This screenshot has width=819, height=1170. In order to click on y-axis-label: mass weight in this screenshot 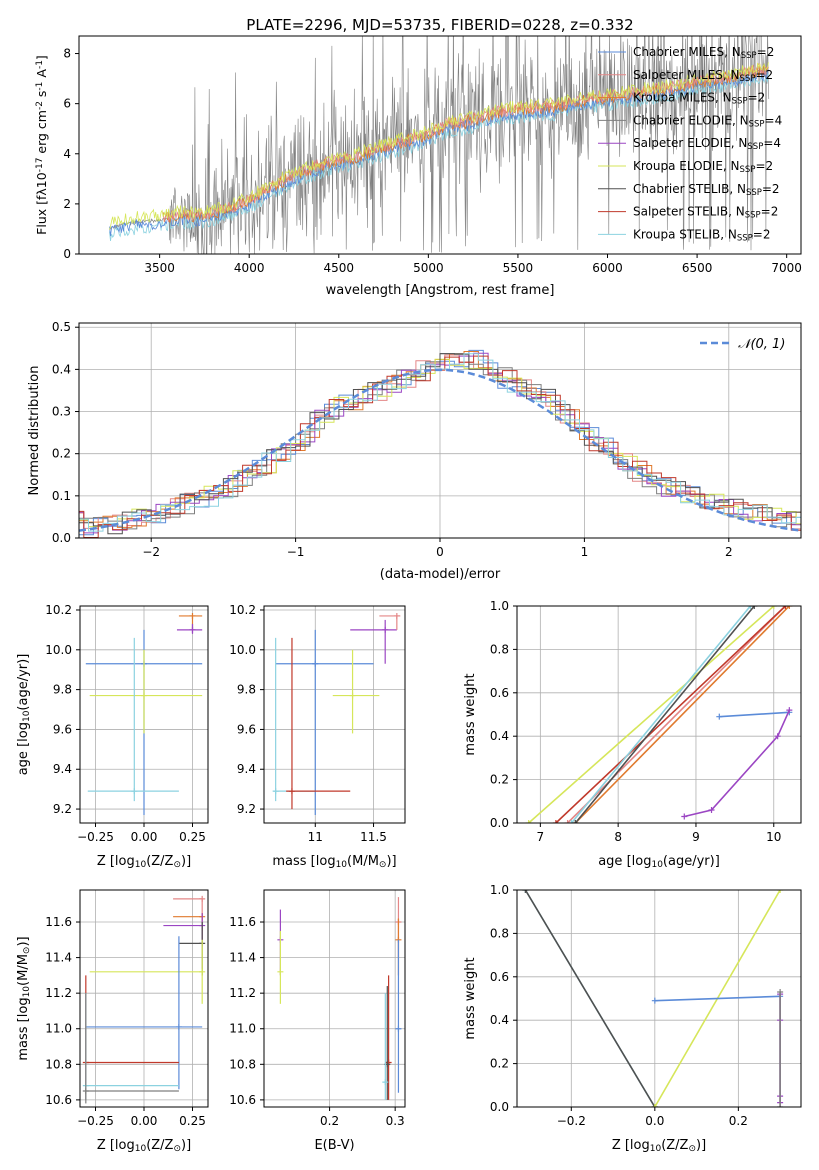, I will do `click(470, 714)`.